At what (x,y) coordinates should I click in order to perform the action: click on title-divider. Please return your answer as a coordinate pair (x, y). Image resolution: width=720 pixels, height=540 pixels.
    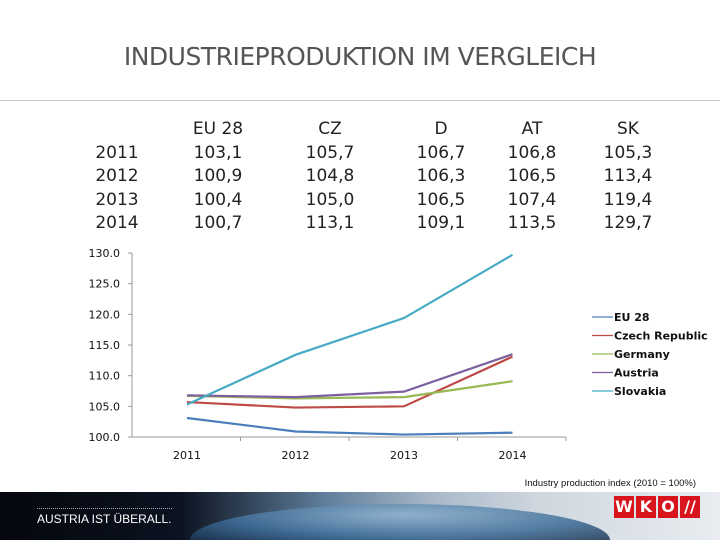
    Looking at the image, I should click on (360, 100).